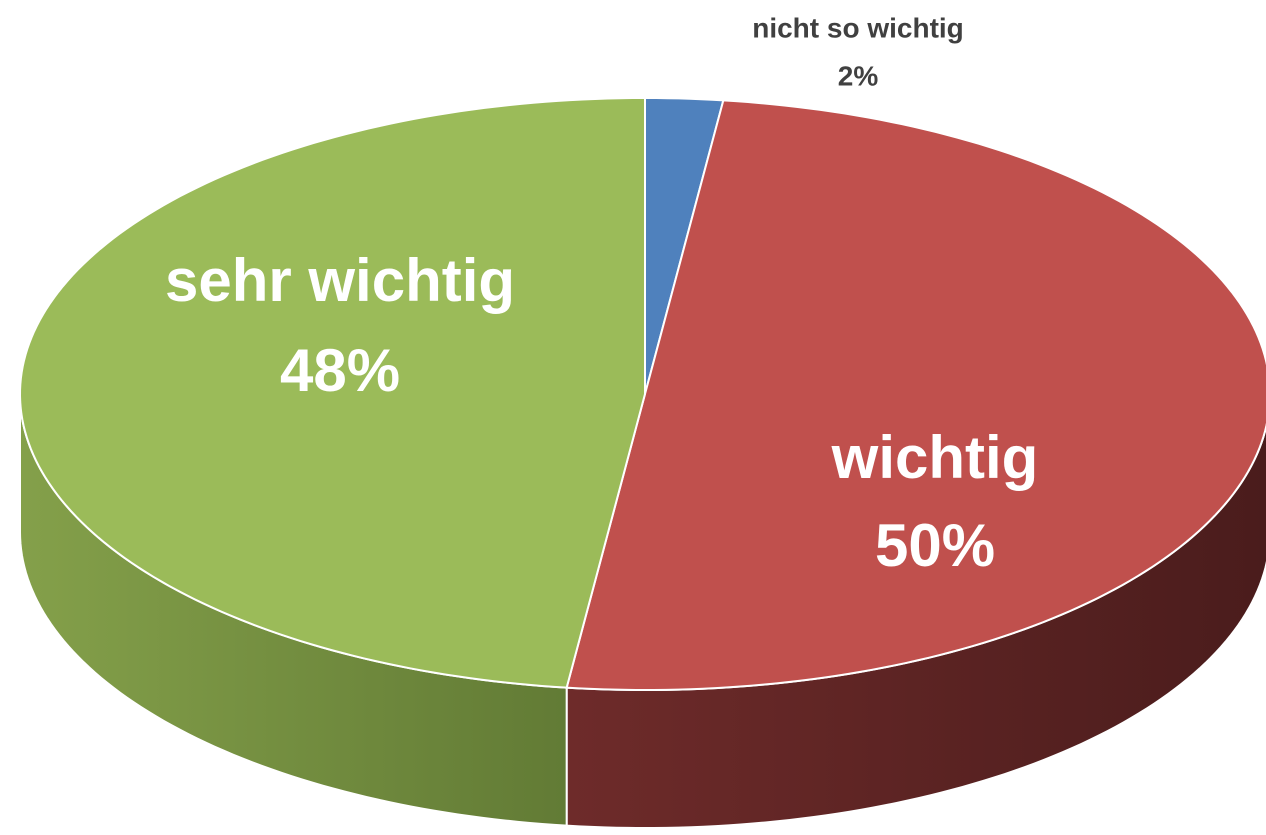 This screenshot has width=1266, height=835. What do you see at coordinates (858, 27) in the screenshot?
I see `category-label: nicht so wichtig` at bounding box center [858, 27].